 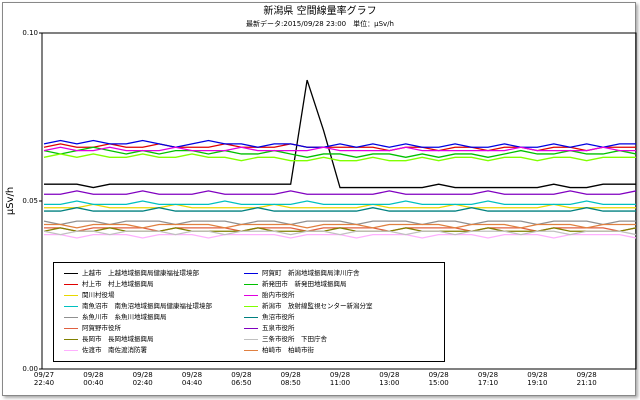 I want to click on legend-item: 関川村役場, so click(x=89, y=295).